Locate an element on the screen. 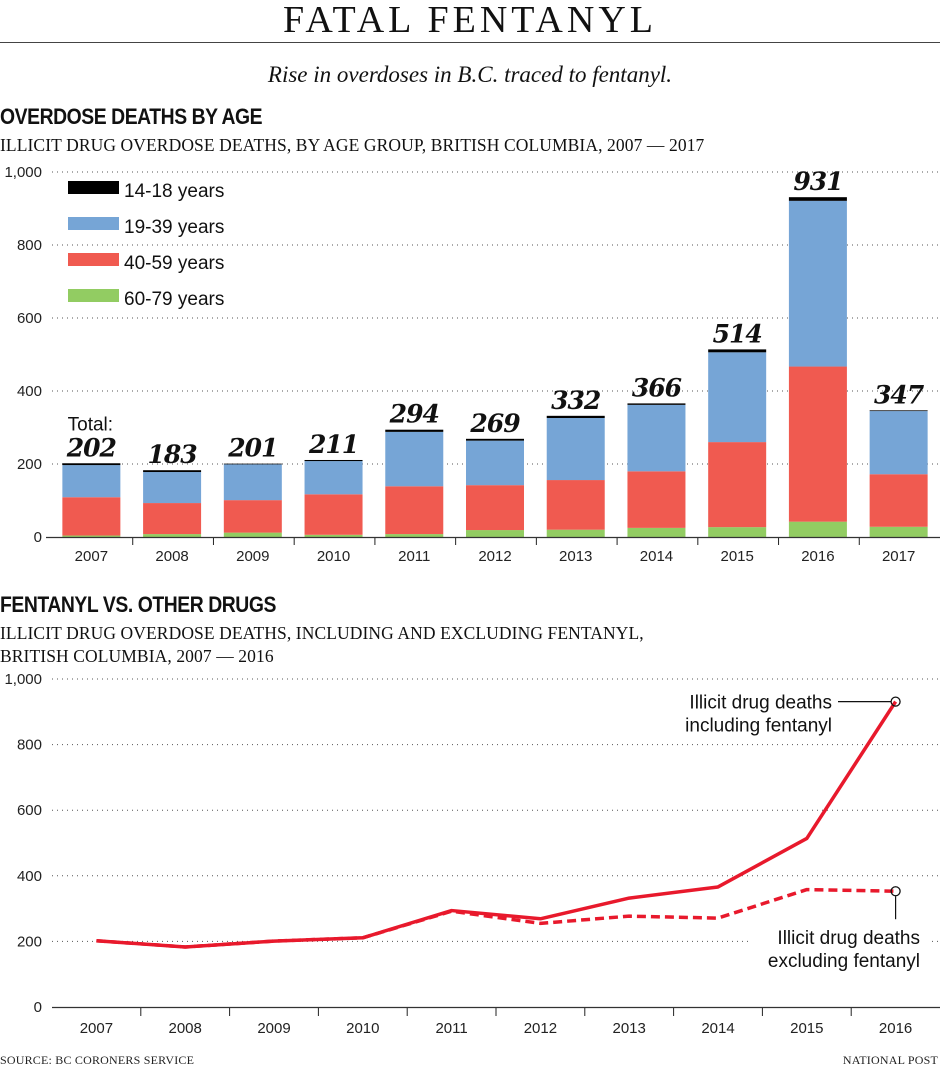 The image size is (940, 1076). bar-total-label: 347 is located at coordinates (899, 394).